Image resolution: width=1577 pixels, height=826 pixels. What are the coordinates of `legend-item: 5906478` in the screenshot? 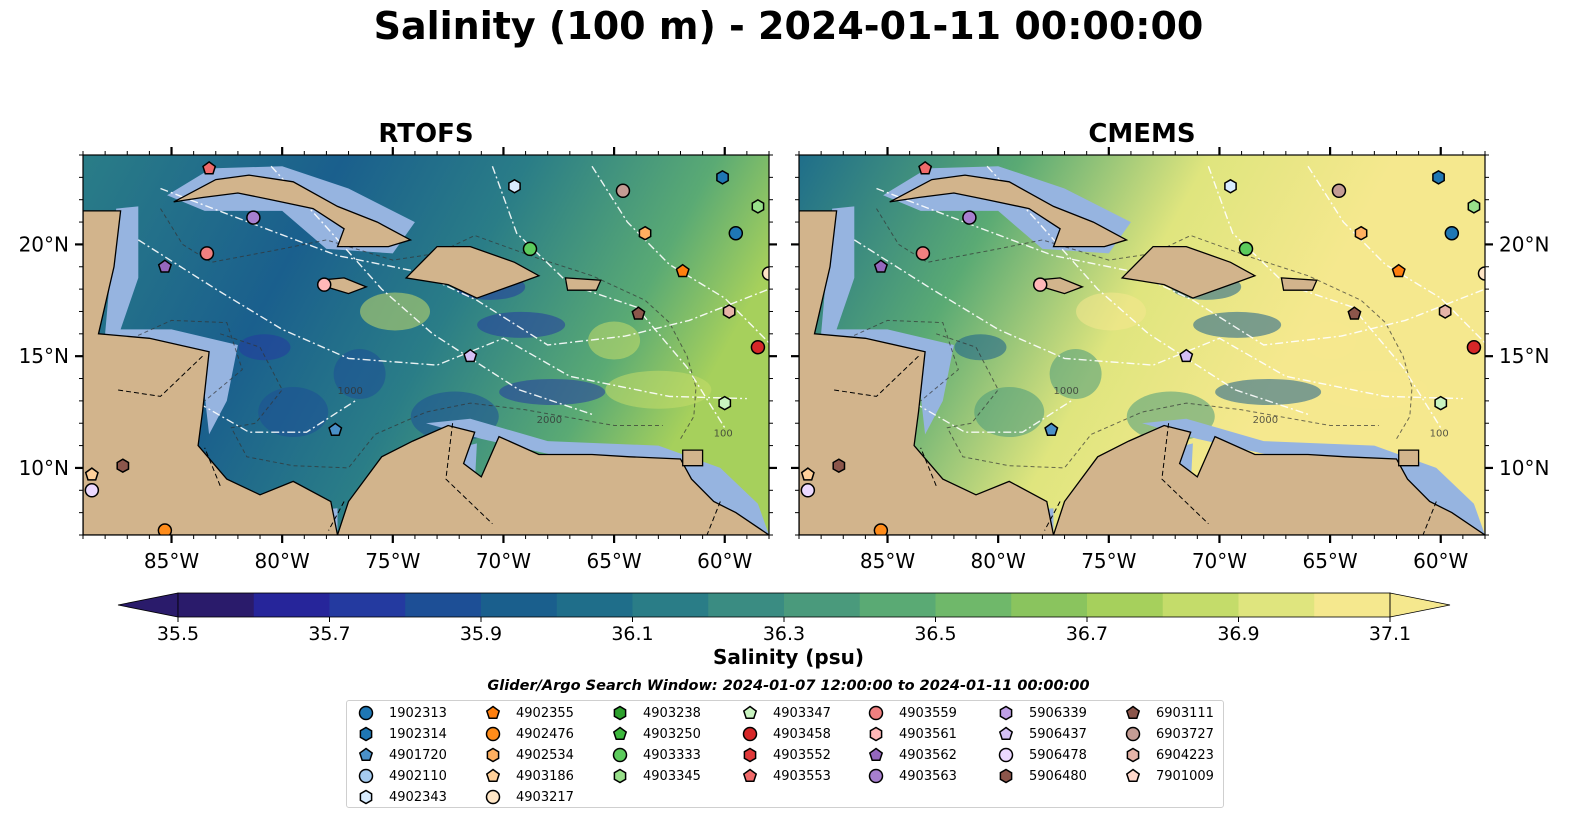 It's located at (1042, 755).